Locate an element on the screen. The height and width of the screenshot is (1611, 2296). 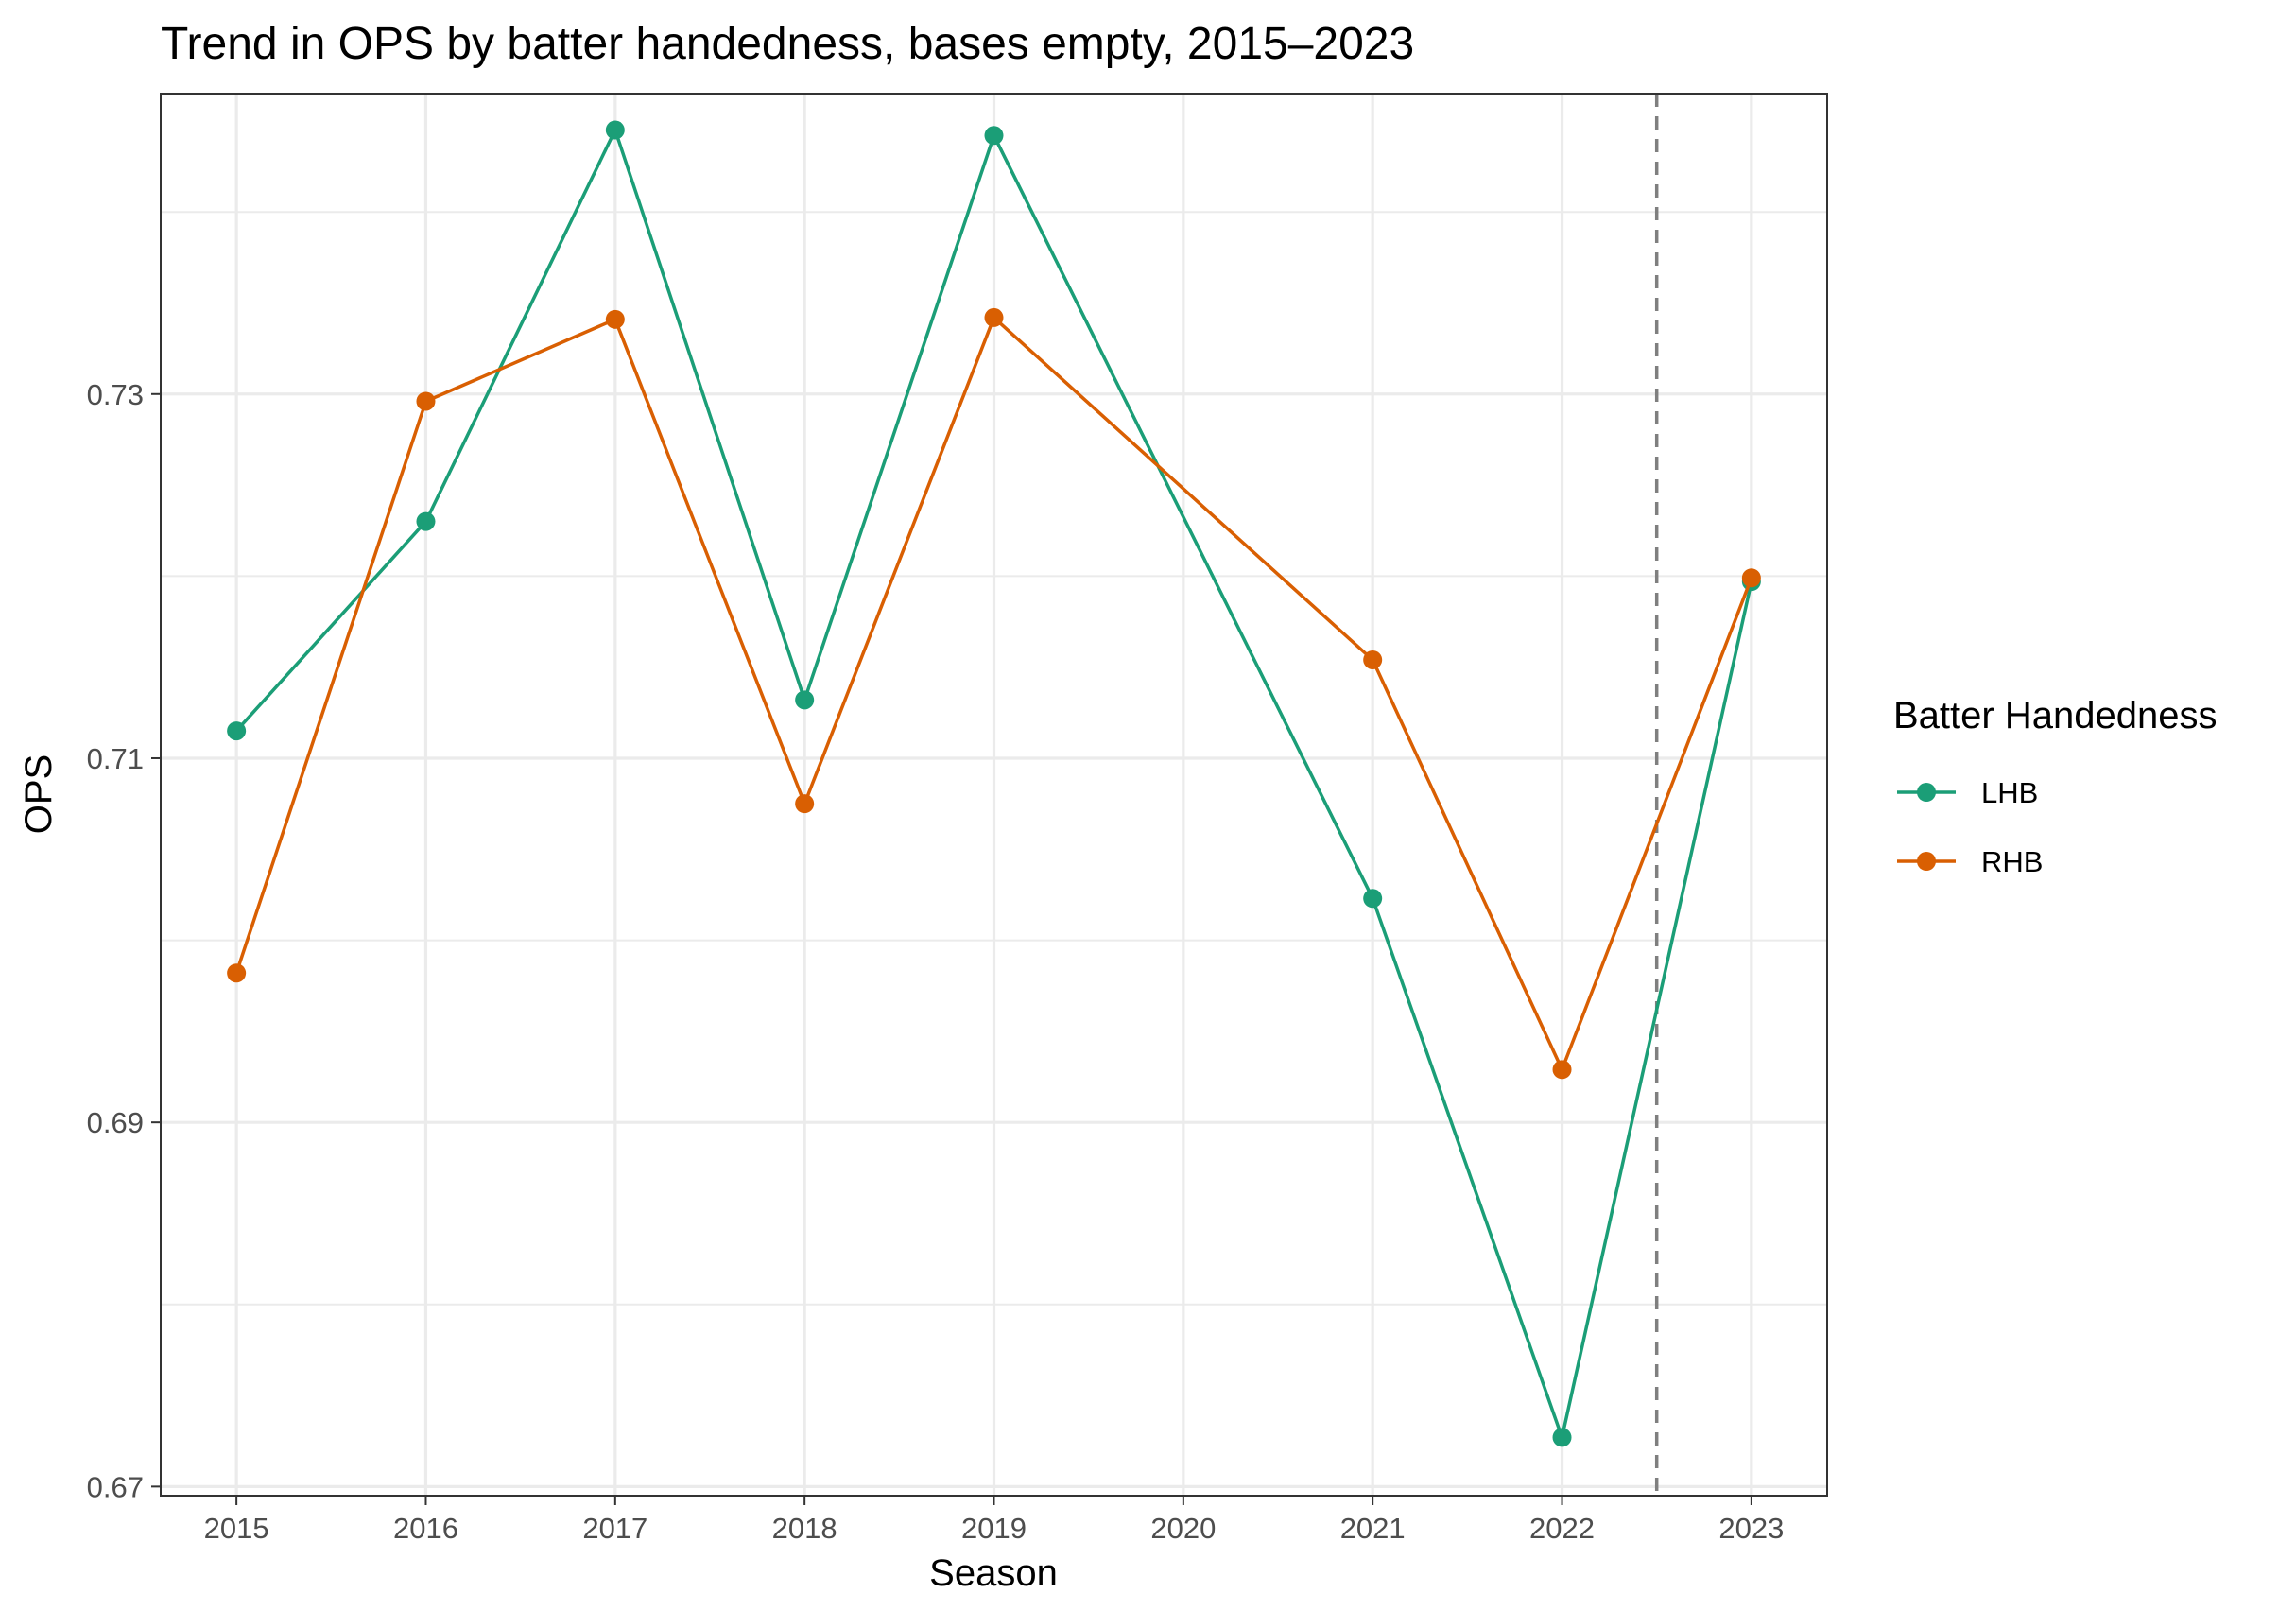
legend-label-rhb: RHB is located at coordinates (2012, 861).